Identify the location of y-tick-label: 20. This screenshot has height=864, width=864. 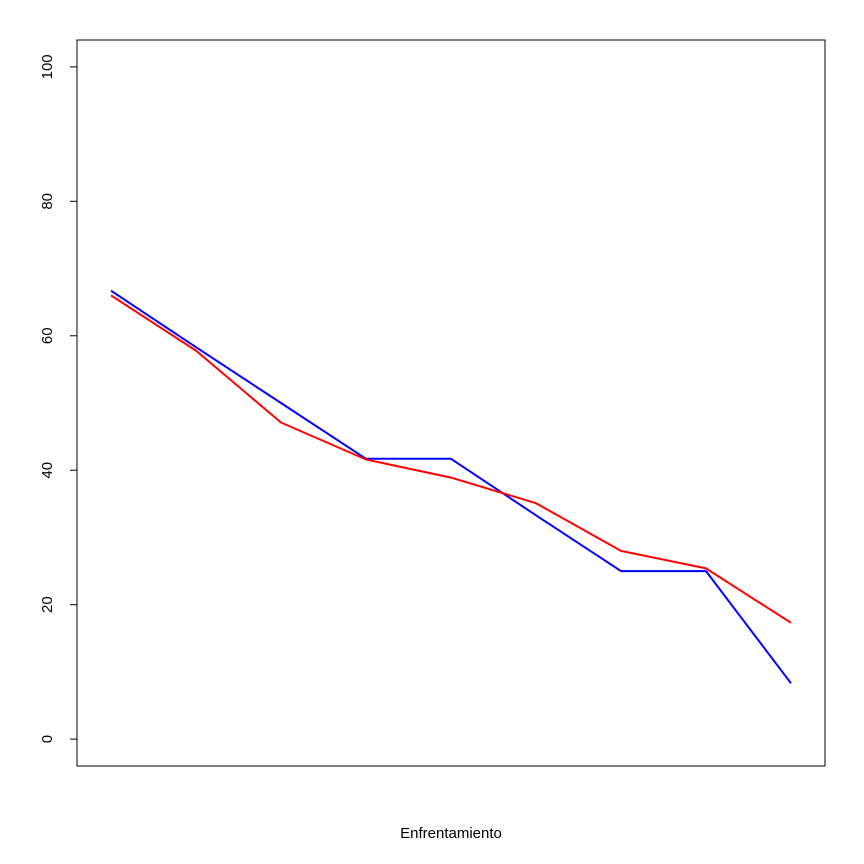
(47, 604).